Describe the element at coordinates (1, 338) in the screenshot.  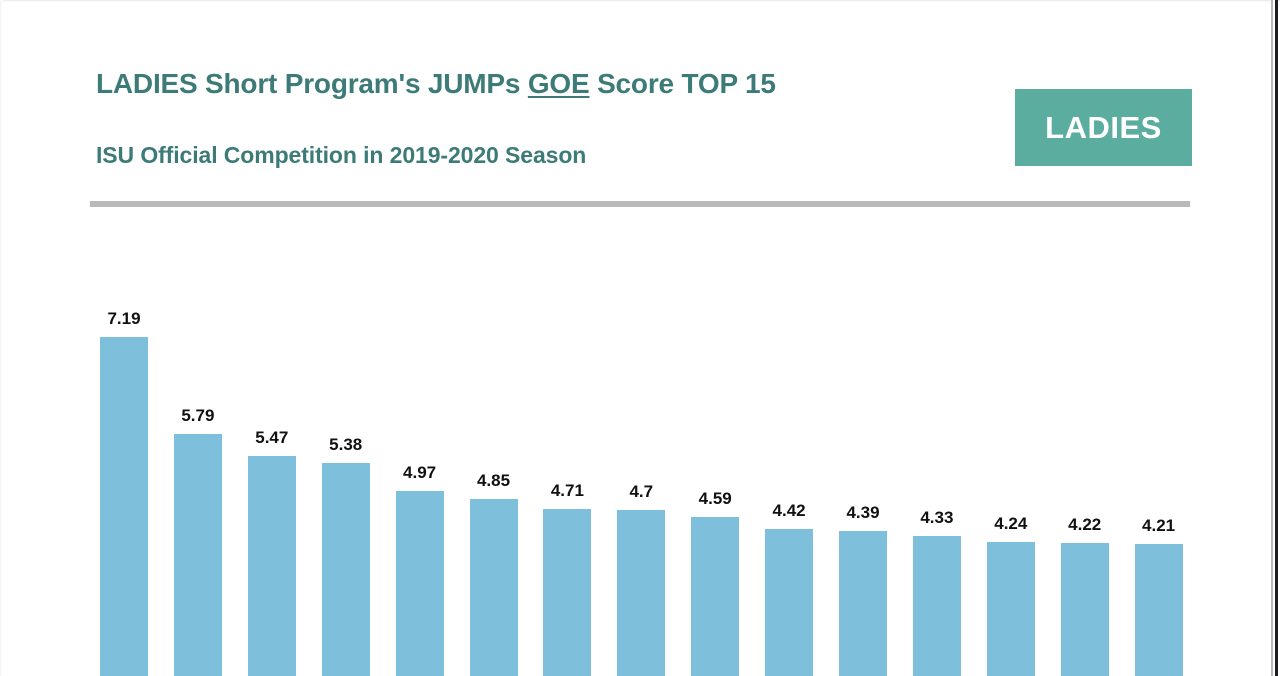
I see `page-left-border` at that location.